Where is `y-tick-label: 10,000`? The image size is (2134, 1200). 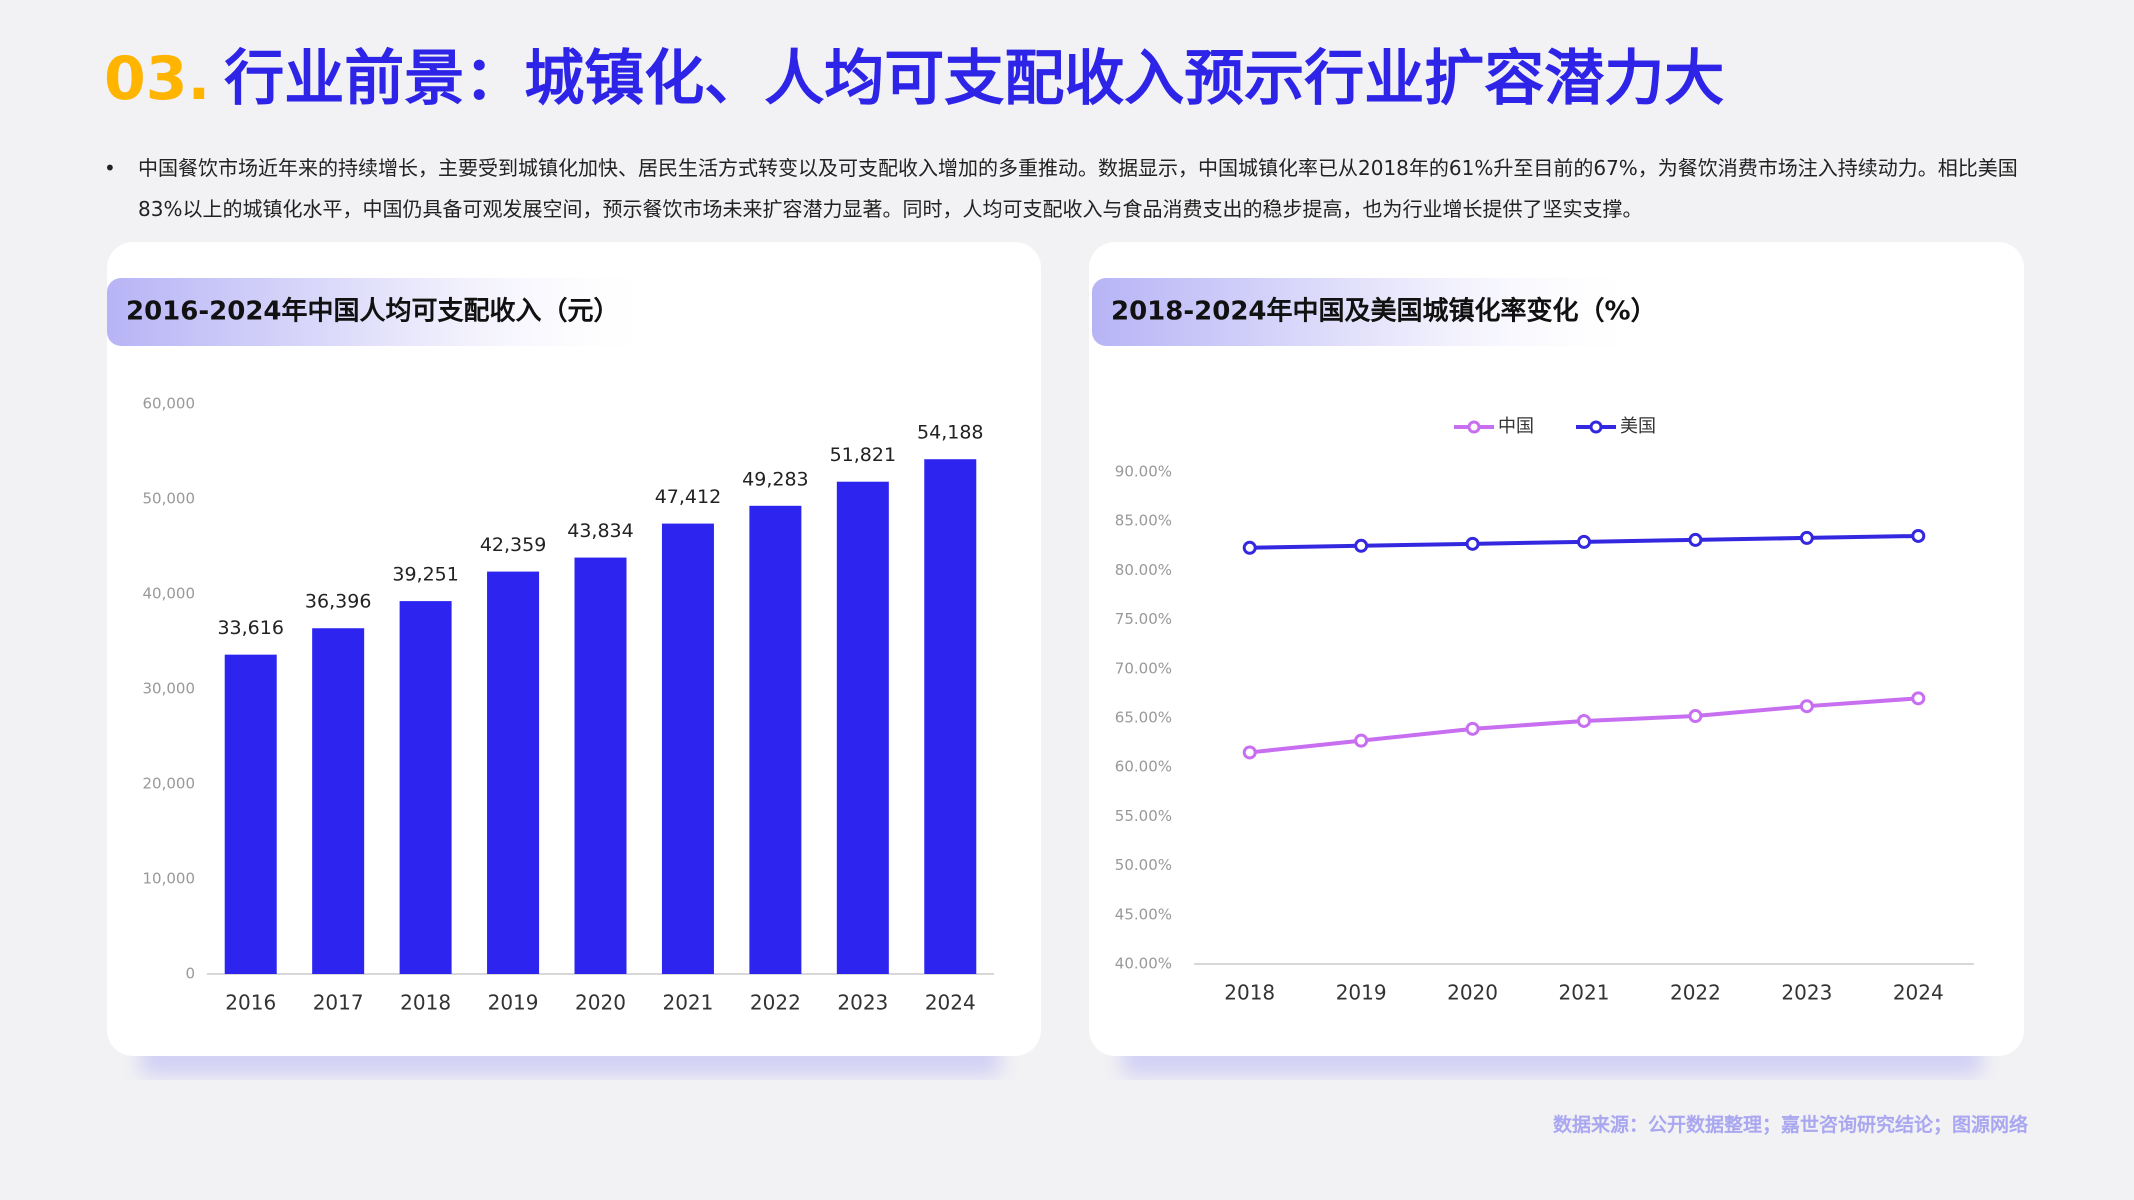
y-tick-label: 10,000 is located at coordinates (169, 879).